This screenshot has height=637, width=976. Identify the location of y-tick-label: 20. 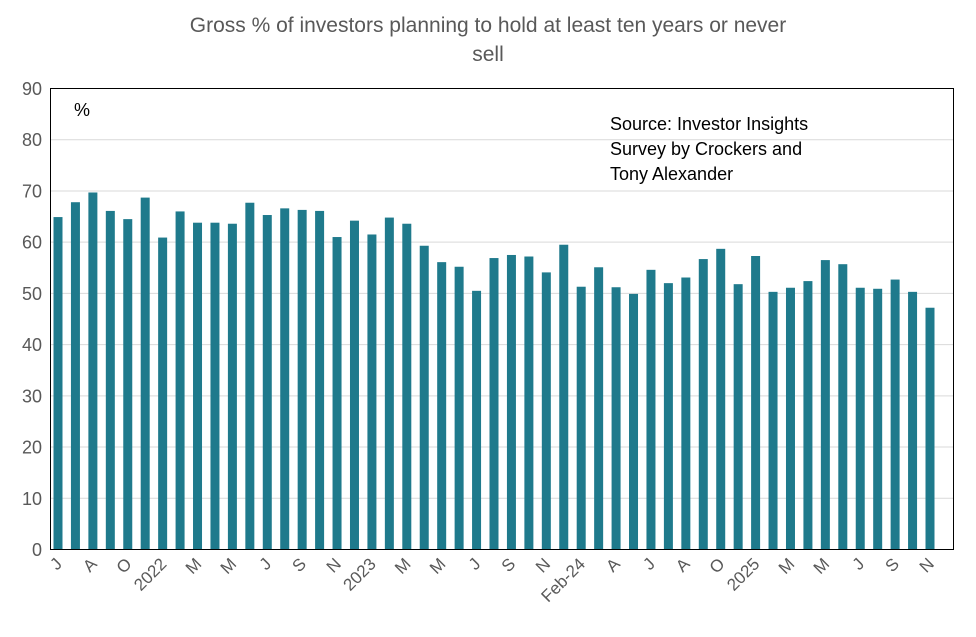
(32, 448).